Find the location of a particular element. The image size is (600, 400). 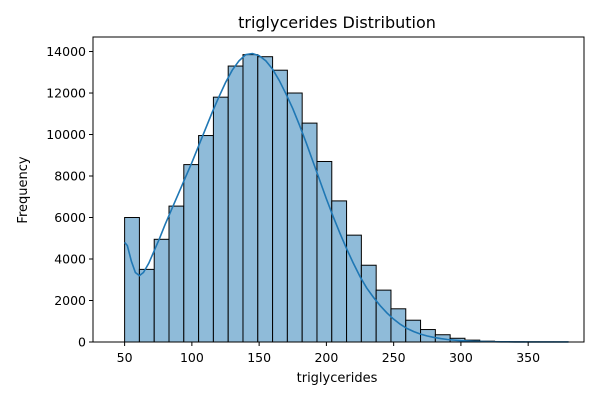

y-tick-label: 6000 is located at coordinates (70, 217).